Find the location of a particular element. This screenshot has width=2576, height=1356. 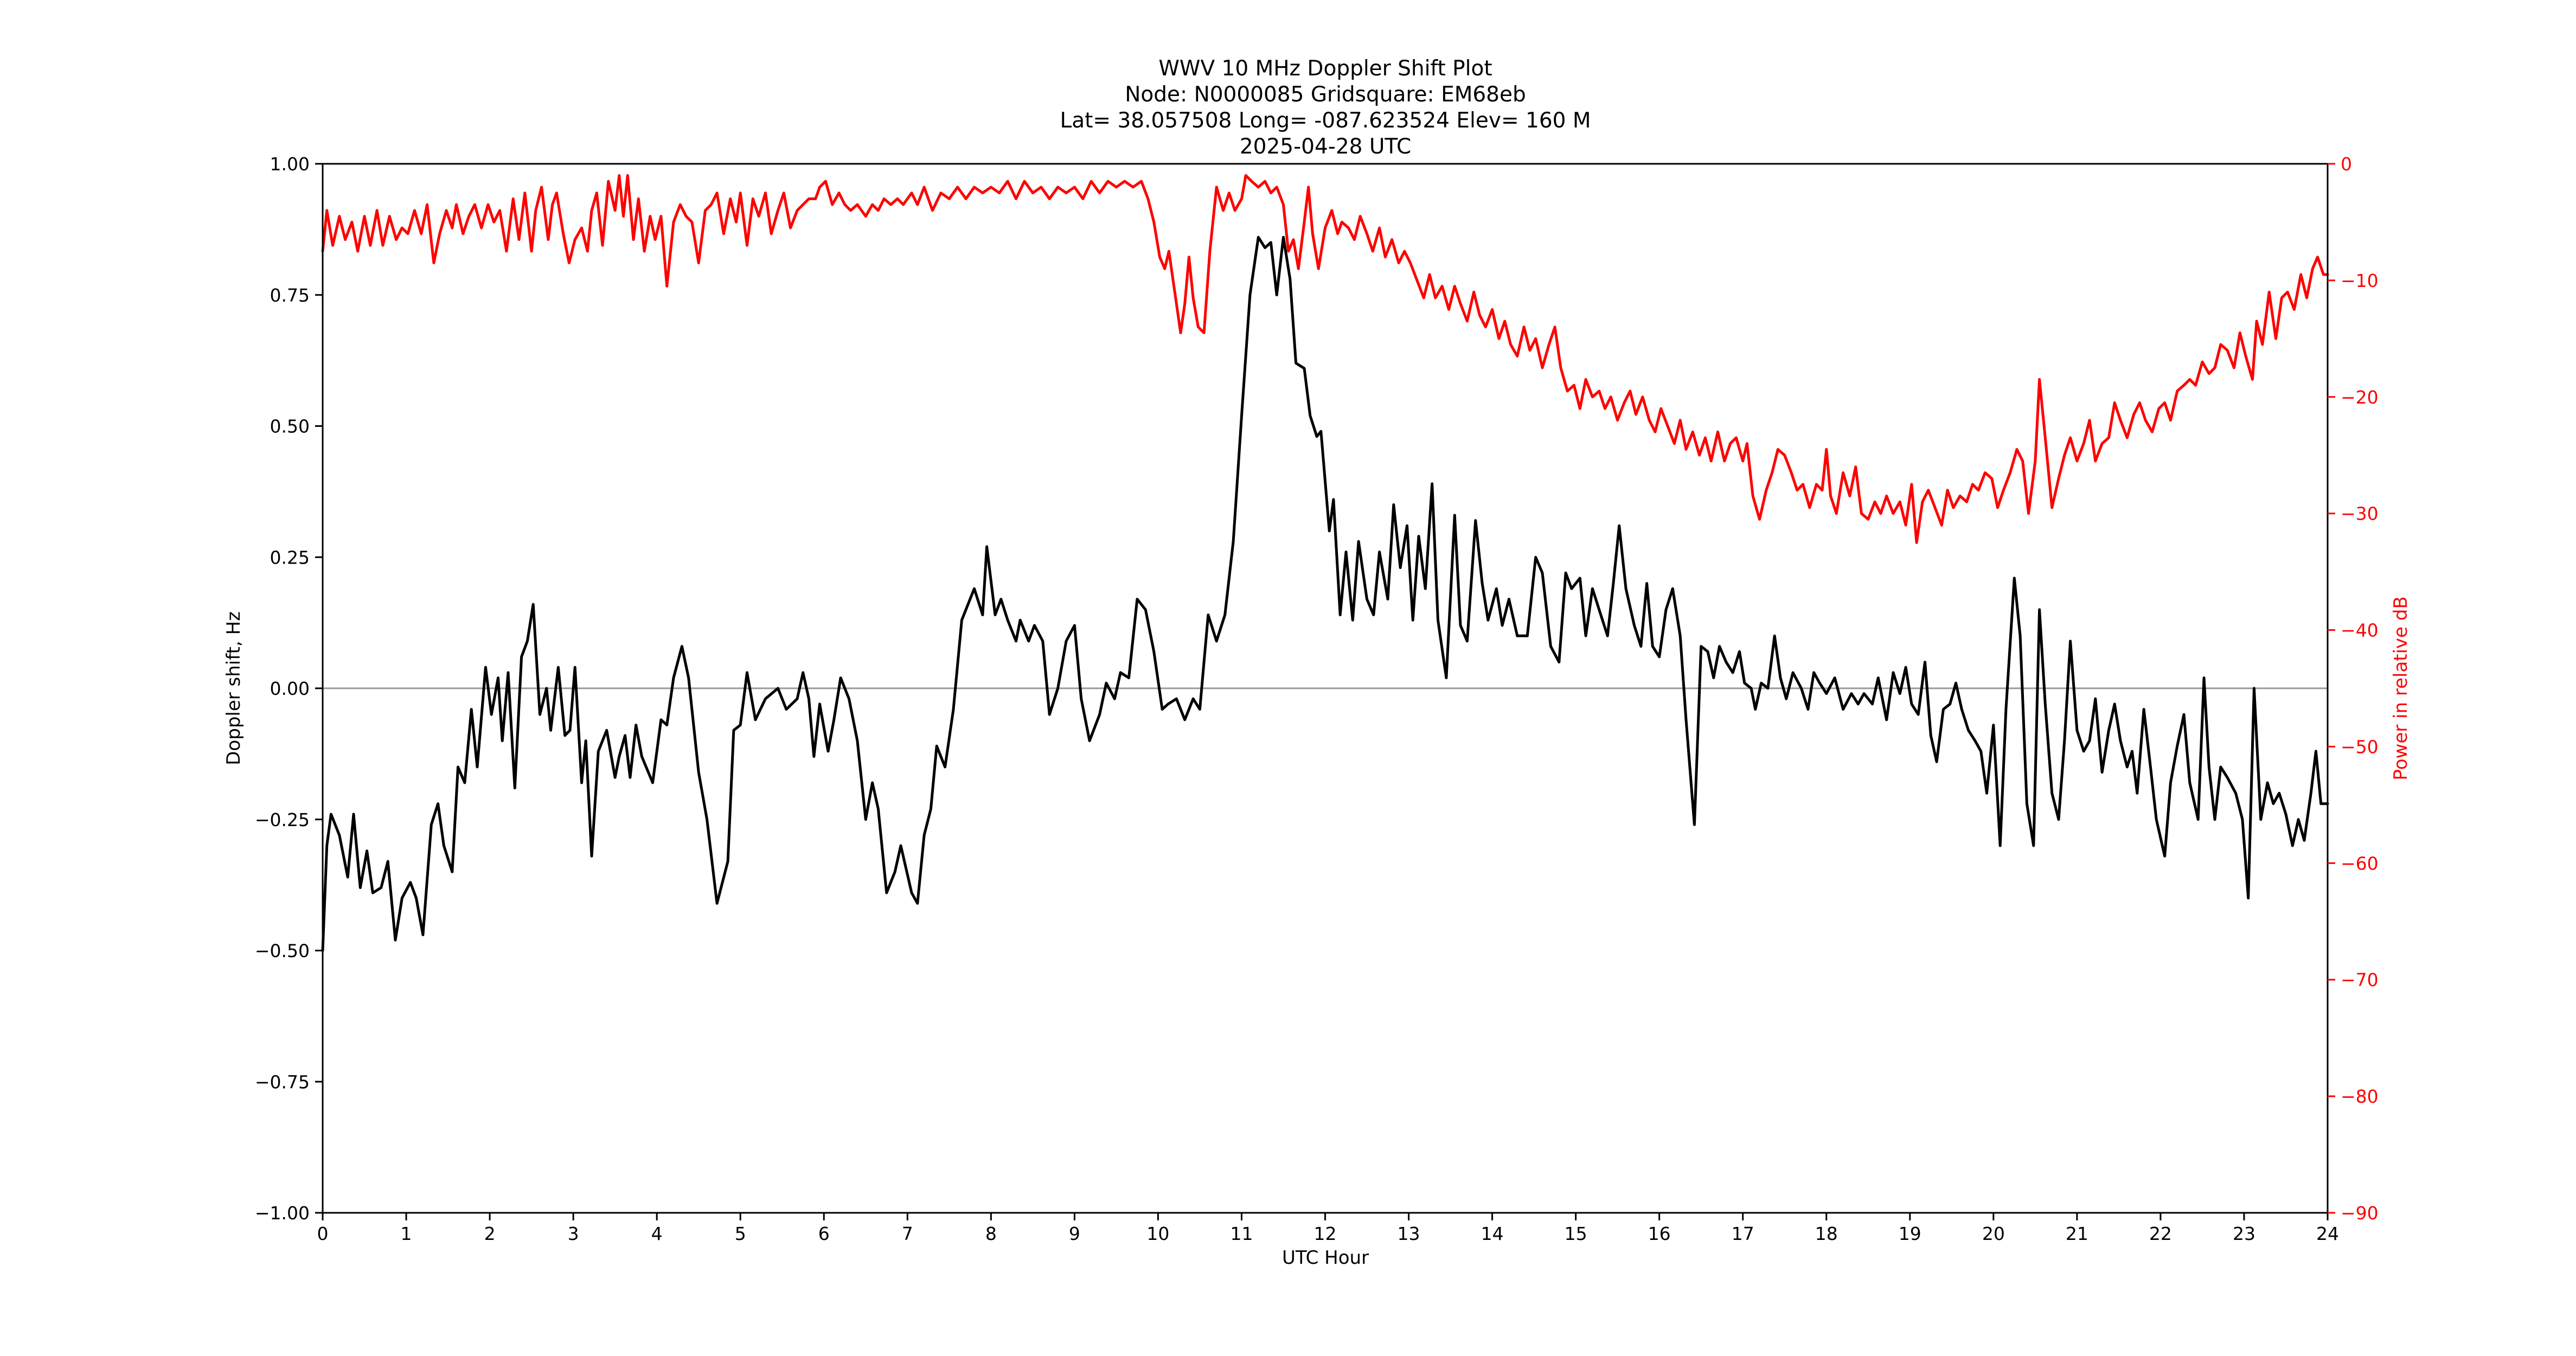

x-tick-label: 13 is located at coordinates (1409, 1233).